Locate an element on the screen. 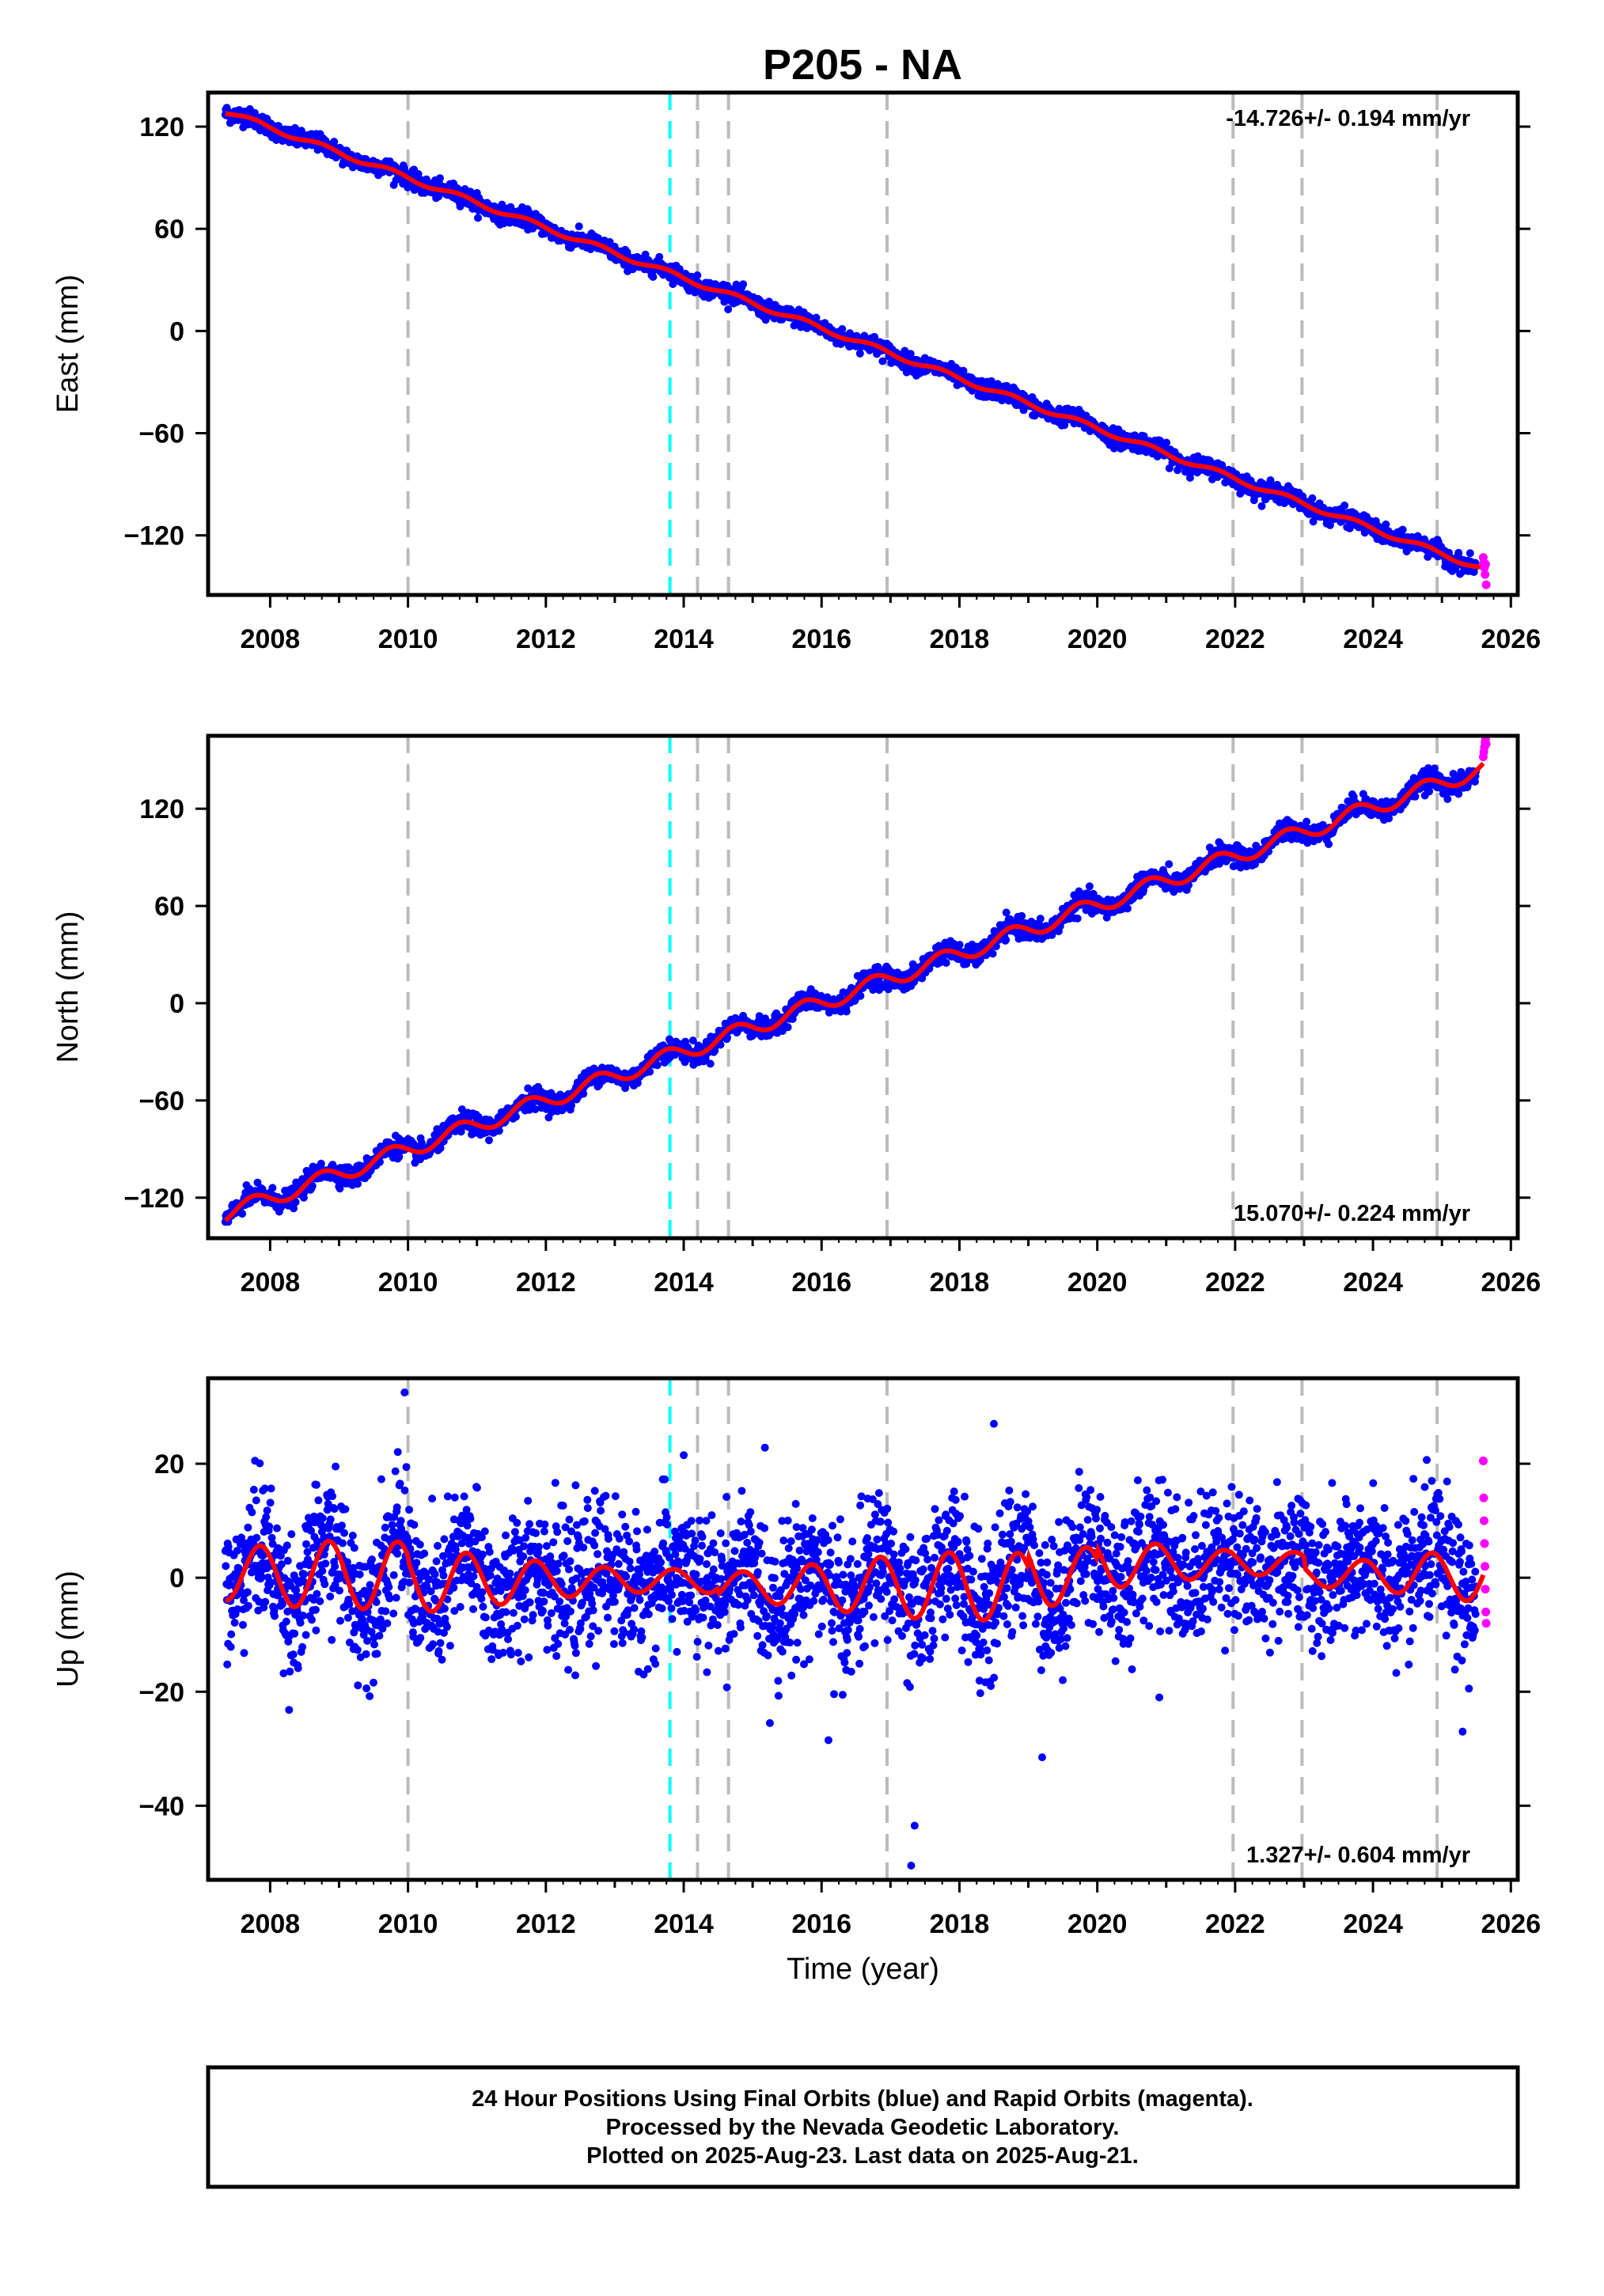 The height and width of the screenshot is (2296, 1604). x-tick-label: 2024 is located at coordinates (1373, 639).